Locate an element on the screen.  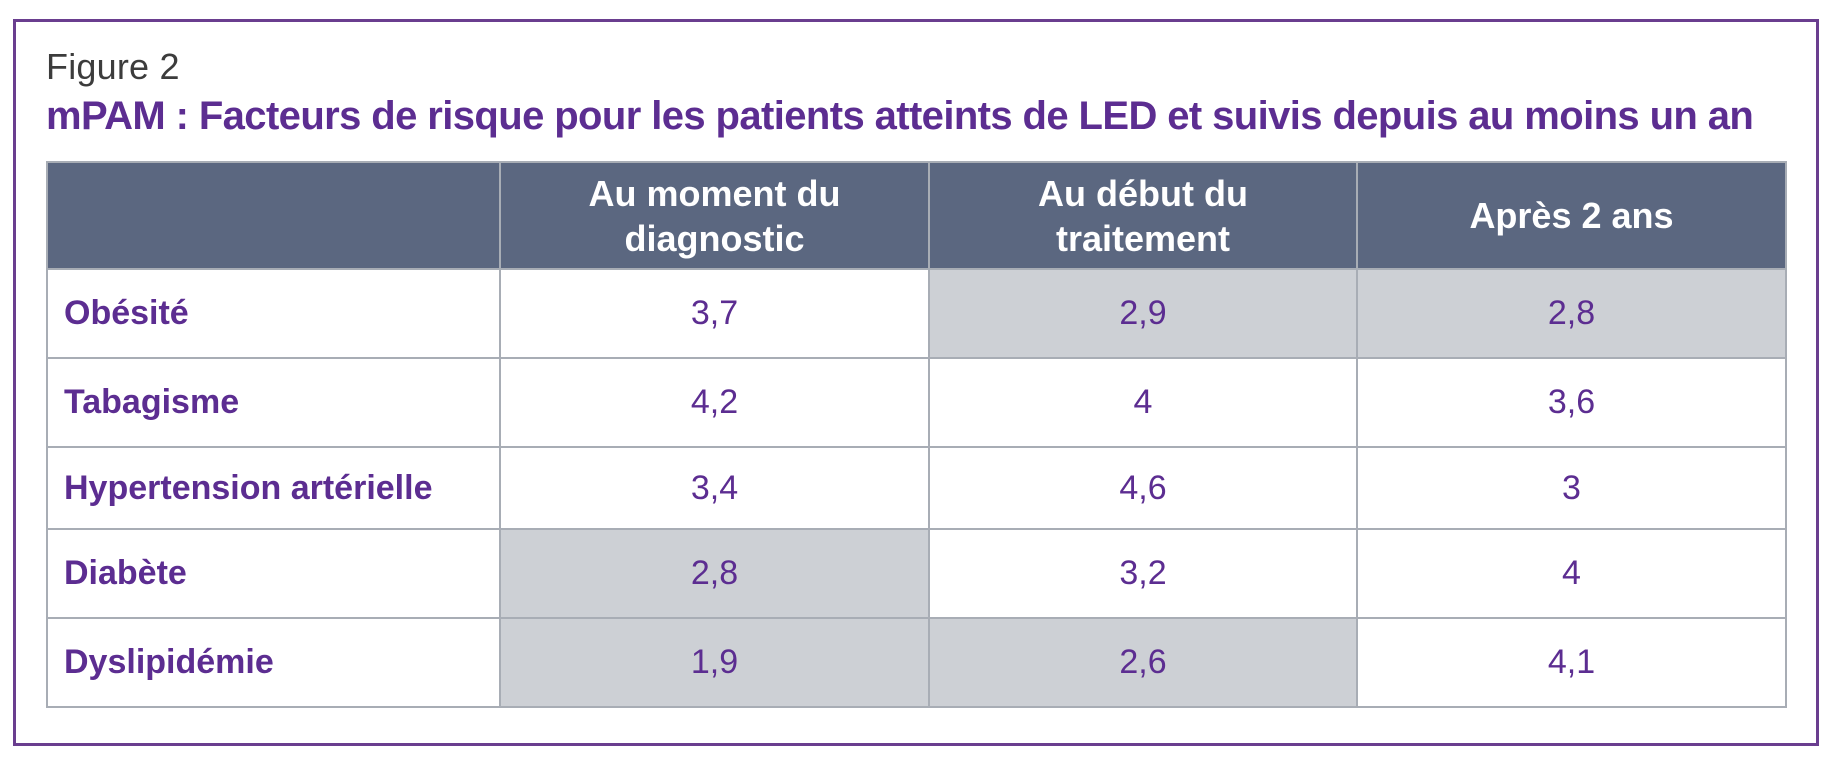
table-cell: 4,1 is located at coordinates (1571, 662).